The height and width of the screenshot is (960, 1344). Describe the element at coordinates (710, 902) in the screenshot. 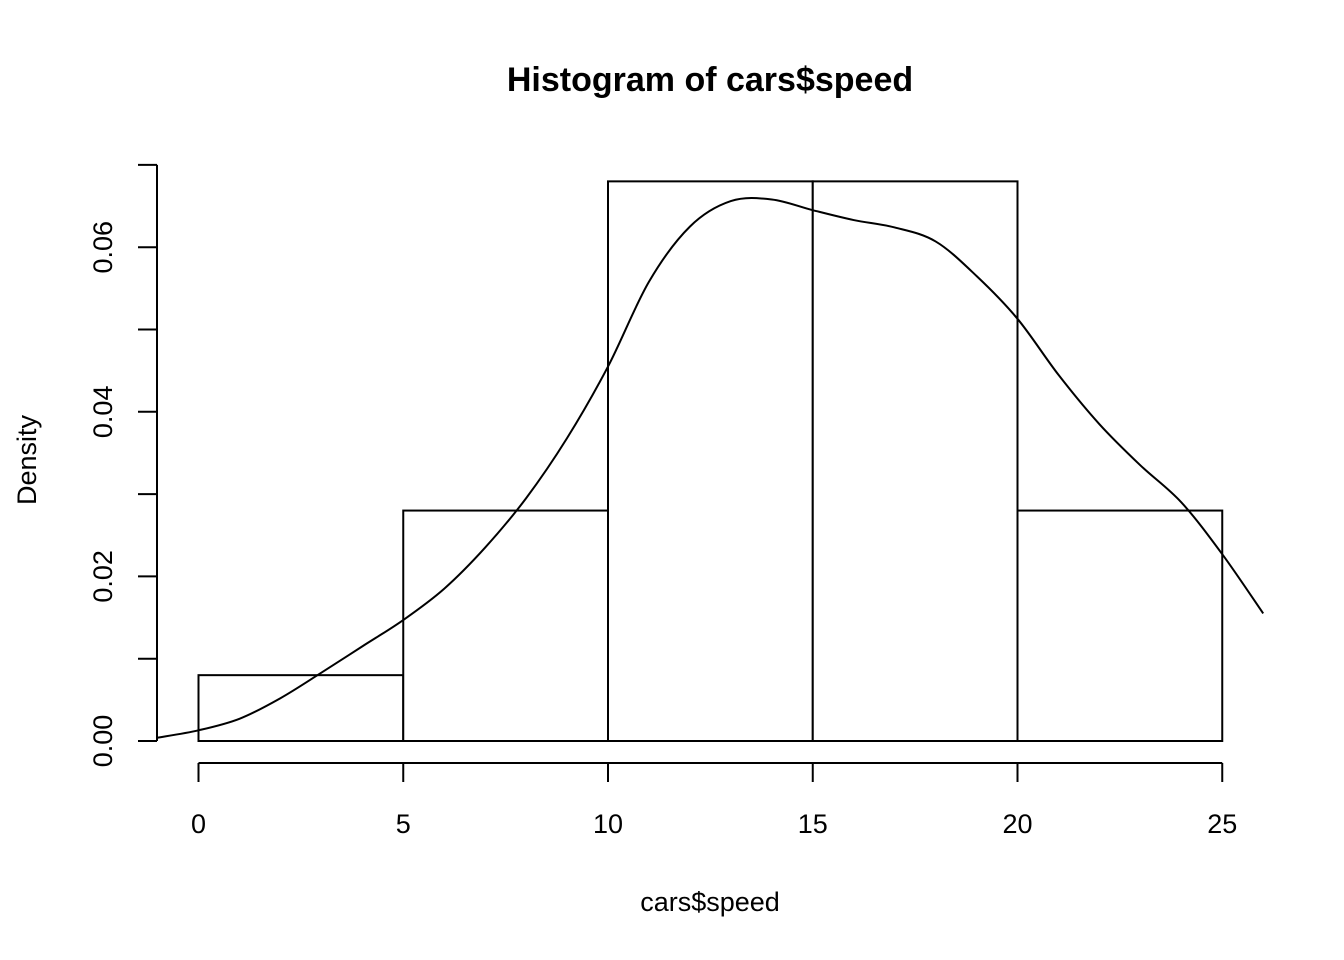

I see `x-axis-label: cars$speed` at that location.